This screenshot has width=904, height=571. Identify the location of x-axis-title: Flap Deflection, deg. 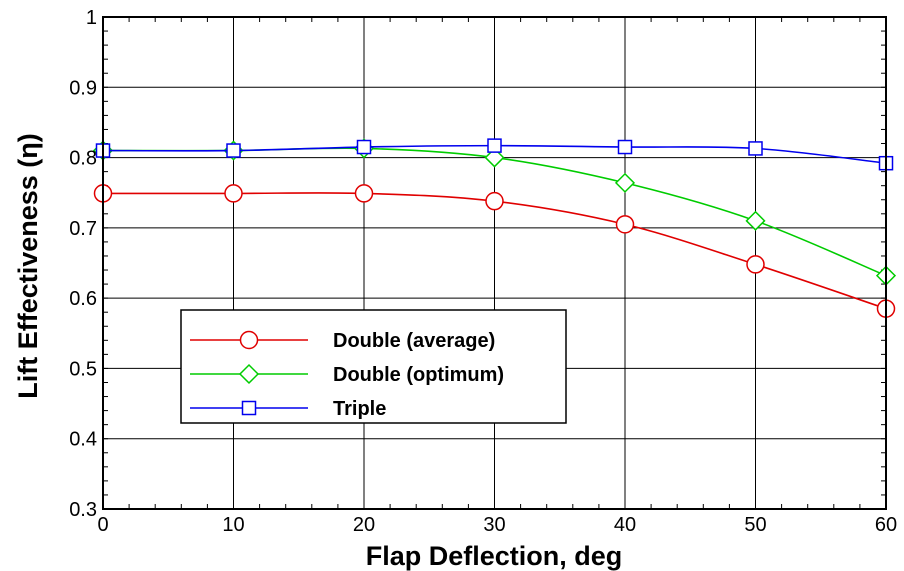
(494, 556).